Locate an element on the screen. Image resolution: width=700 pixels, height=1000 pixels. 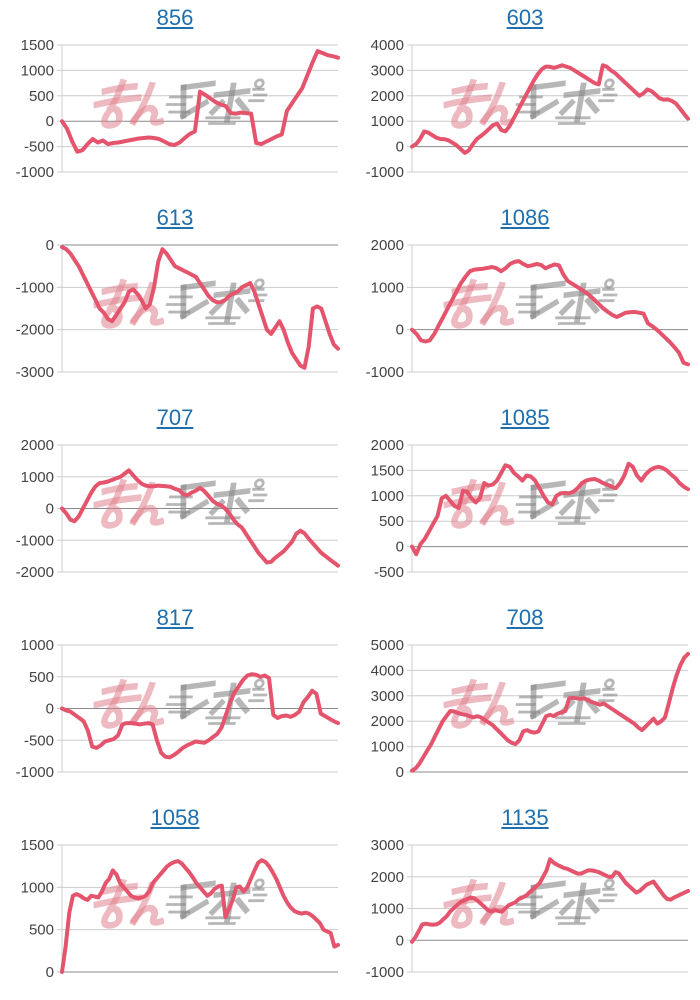
slump-graph: 0 -1000 -2000 -3000 is located at coordinates (178, 309).